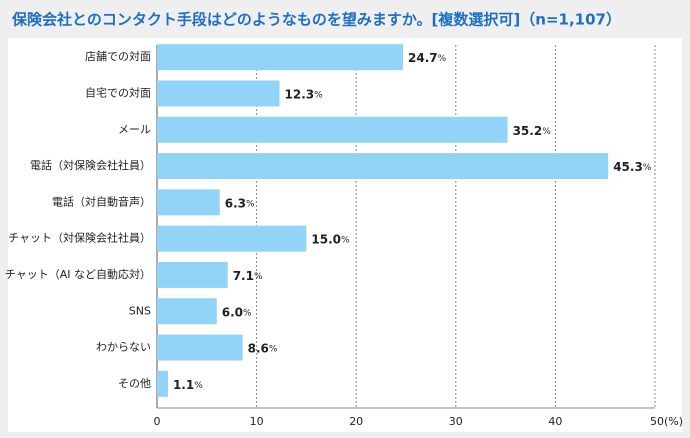 The height and width of the screenshot is (438, 690). Describe the element at coordinates (188, 384) in the screenshot. I see `value-label: 1.1%` at that location.